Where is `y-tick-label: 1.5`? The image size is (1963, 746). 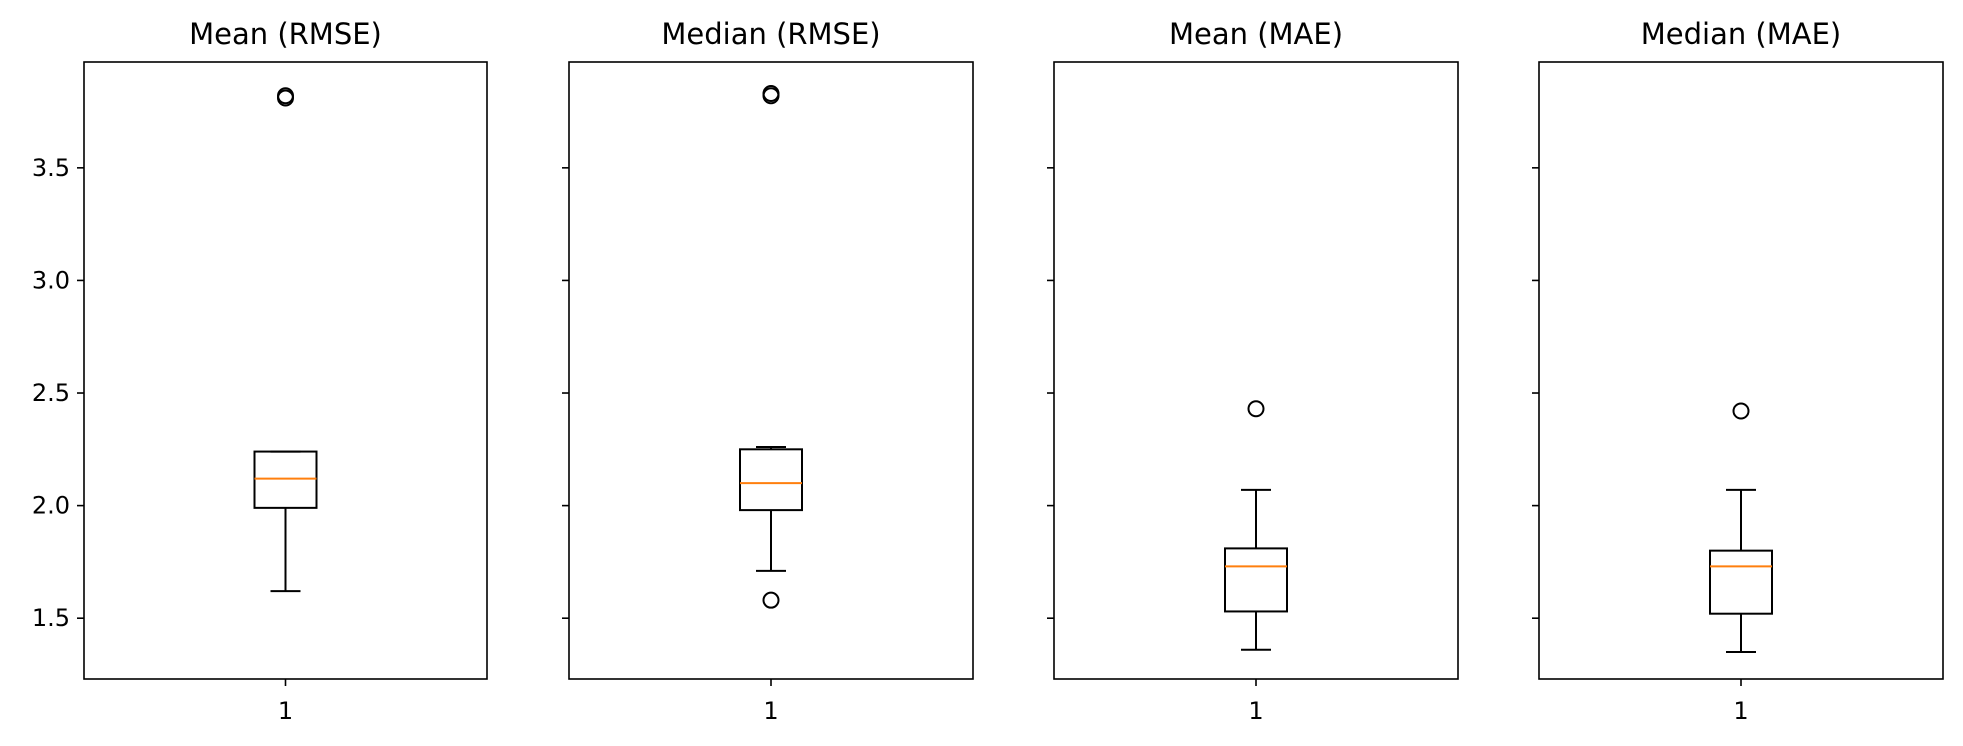 y-tick-label: 1.5 is located at coordinates (51, 618).